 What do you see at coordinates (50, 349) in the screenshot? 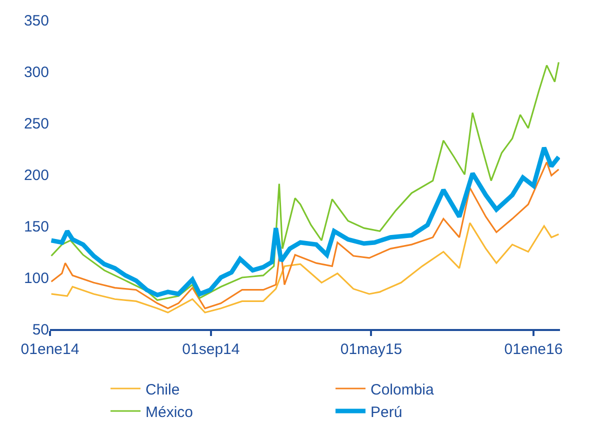
I see `x-tick-label: 01ene14` at bounding box center [50, 349].